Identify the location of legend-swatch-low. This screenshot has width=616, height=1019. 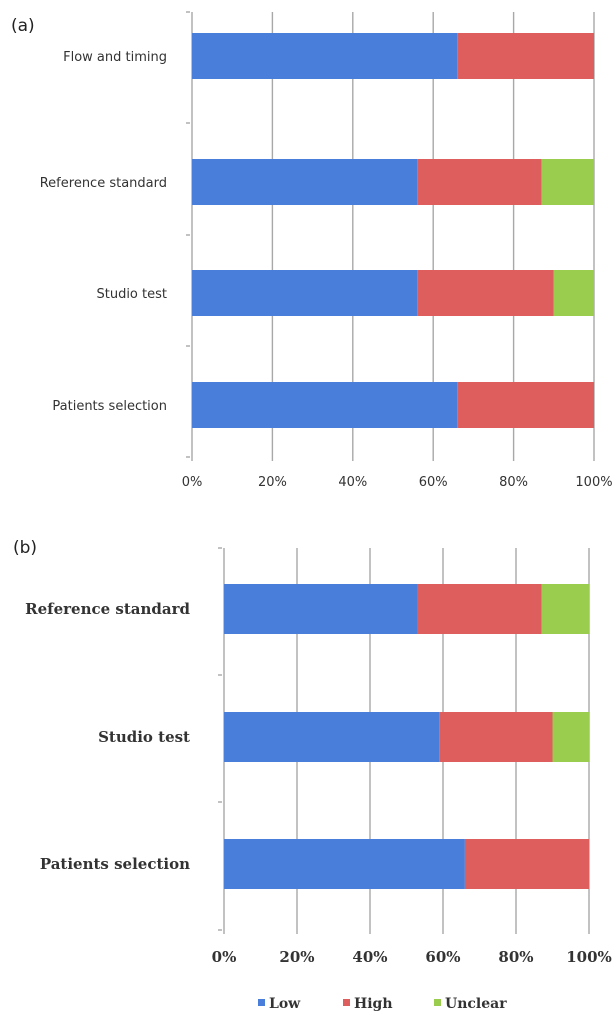
(261, 1002).